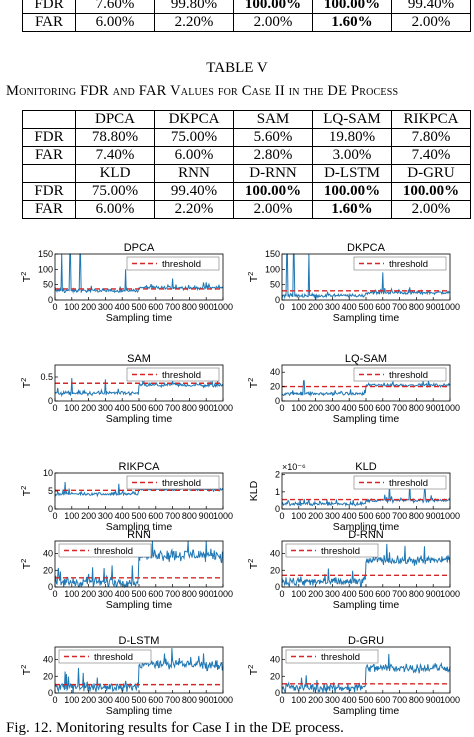 Image resolution: width=474 pixels, height=737 pixels. I want to click on table-header-cell: RIKPCA, so click(431, 119).